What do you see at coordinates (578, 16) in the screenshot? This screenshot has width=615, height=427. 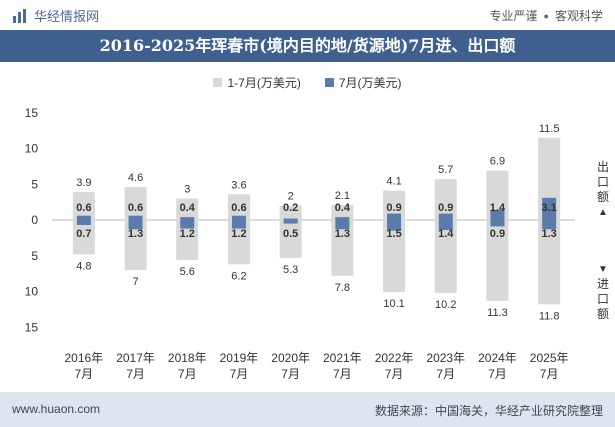 I see `tag-objective: 客观科学` at bounding box center [578, 16].